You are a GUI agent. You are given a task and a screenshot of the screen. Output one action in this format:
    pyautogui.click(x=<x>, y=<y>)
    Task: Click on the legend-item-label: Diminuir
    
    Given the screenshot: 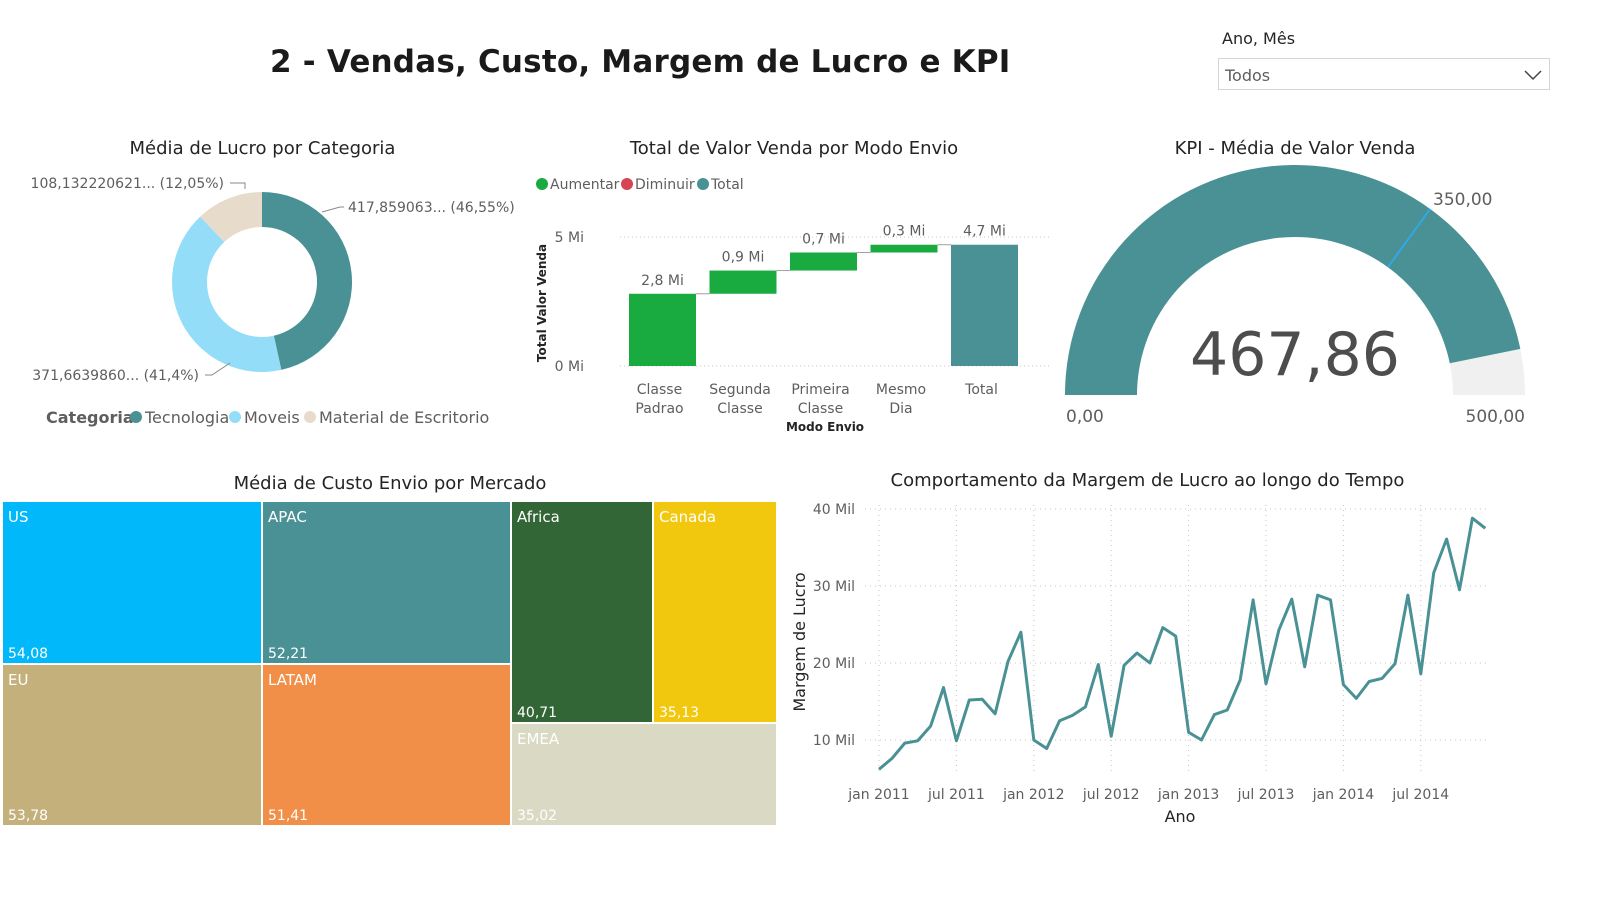 What is the action you would take?
    pyautogui.click(x=665, y=185)
    